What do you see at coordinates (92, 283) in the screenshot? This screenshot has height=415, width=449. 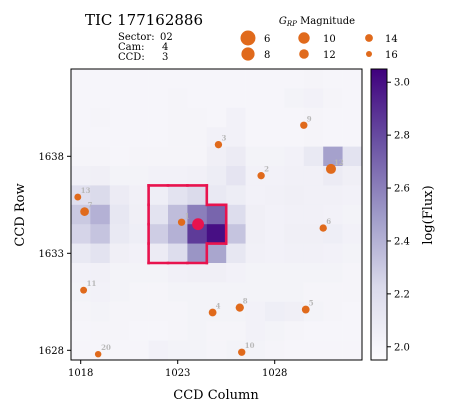 I see `star-label: 11` at bounding box center [92, 283].